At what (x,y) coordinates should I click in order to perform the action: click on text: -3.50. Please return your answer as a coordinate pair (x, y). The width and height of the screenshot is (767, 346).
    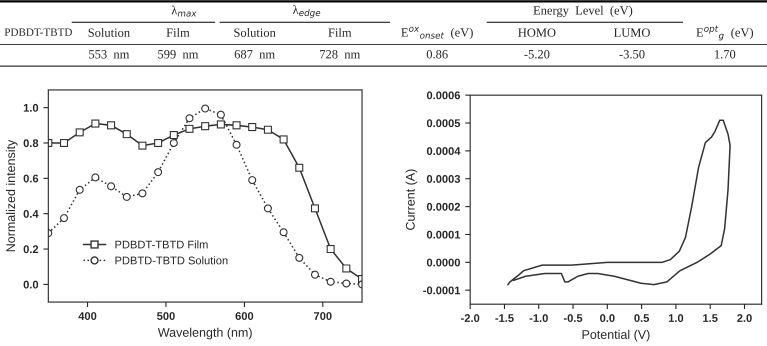
    Looking at the image, I should click on (632, 54).